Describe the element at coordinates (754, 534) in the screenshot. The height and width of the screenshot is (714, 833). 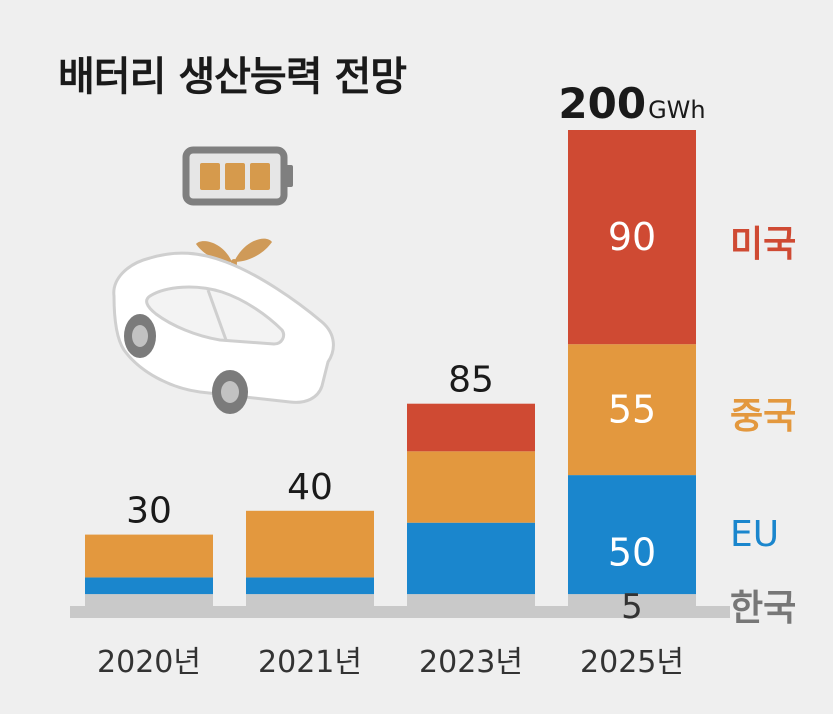
I see `legend-eu: EU` at that location.